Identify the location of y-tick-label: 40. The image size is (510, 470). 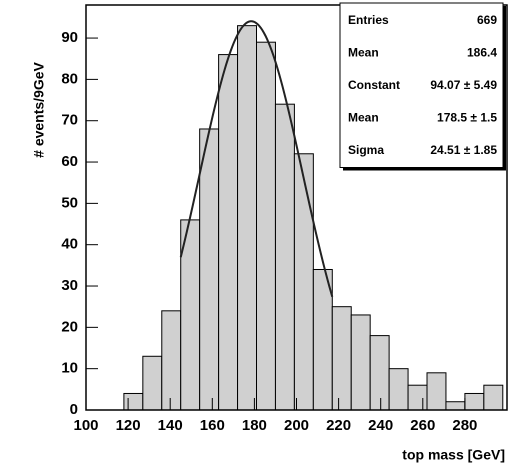
(69, 244).